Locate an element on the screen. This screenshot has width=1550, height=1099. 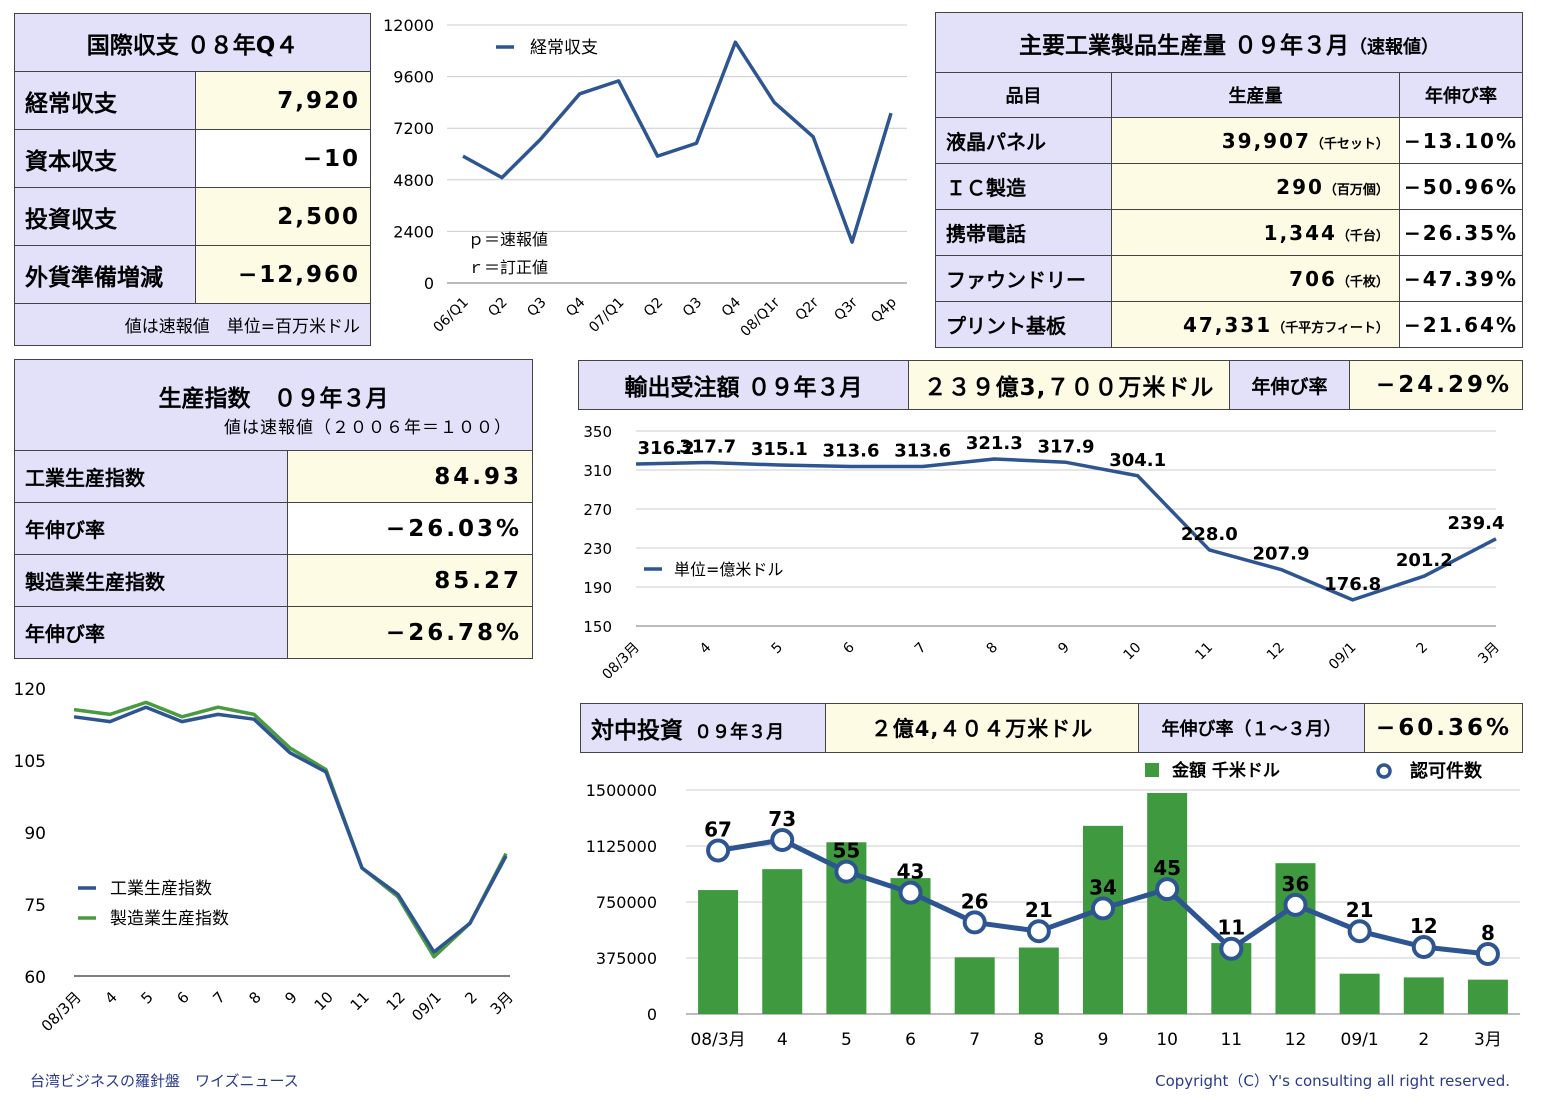
industrial-qty-value: 47,331 is located at coordinates (1228, 324).